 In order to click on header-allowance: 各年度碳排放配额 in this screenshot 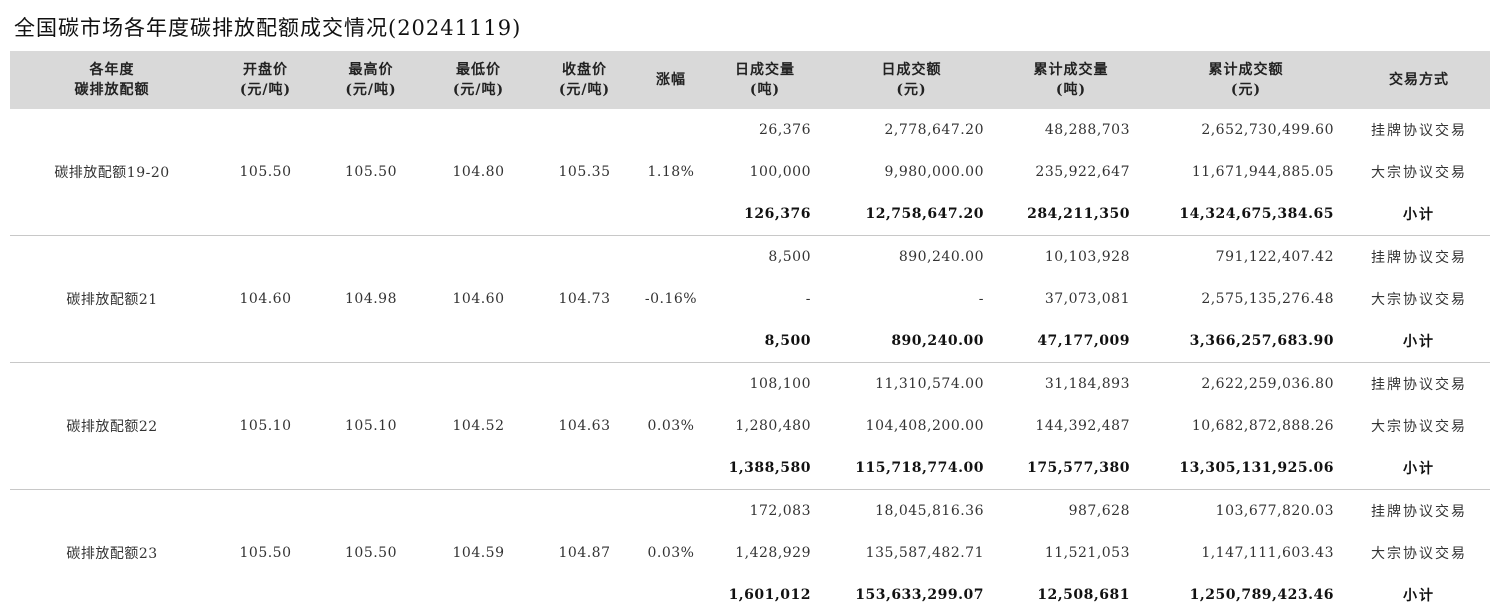, I will do `click(112, 80)`.